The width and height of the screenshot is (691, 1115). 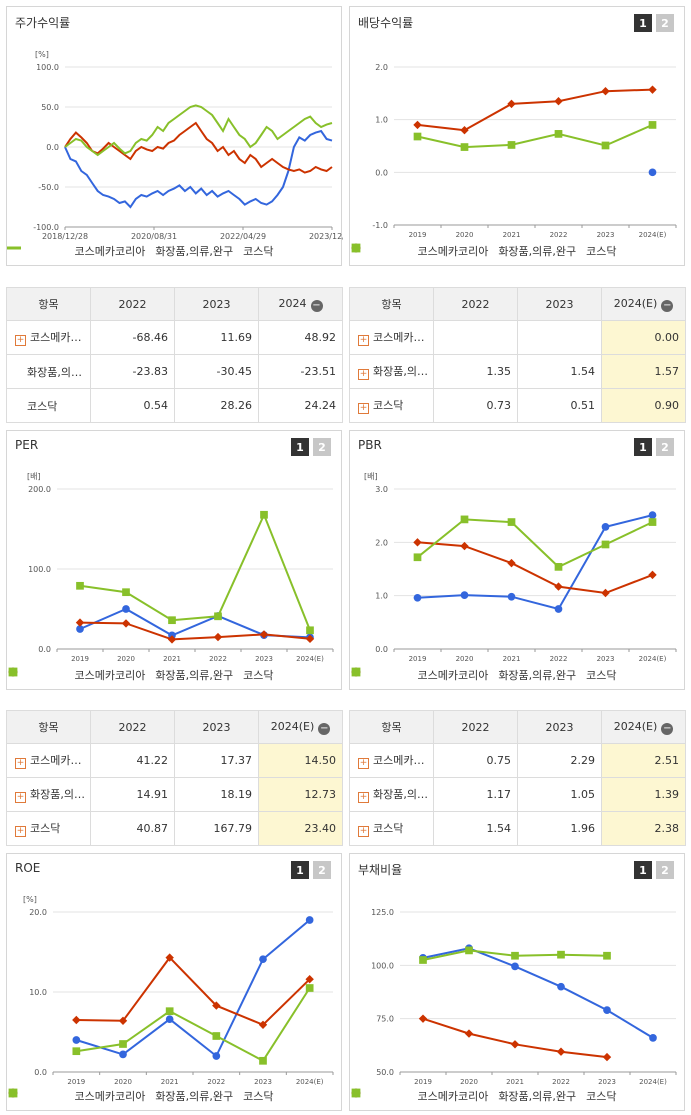 I want to click on table-row: 코스닥 0.54 28.26 24.24, so click(x=174, y=405).